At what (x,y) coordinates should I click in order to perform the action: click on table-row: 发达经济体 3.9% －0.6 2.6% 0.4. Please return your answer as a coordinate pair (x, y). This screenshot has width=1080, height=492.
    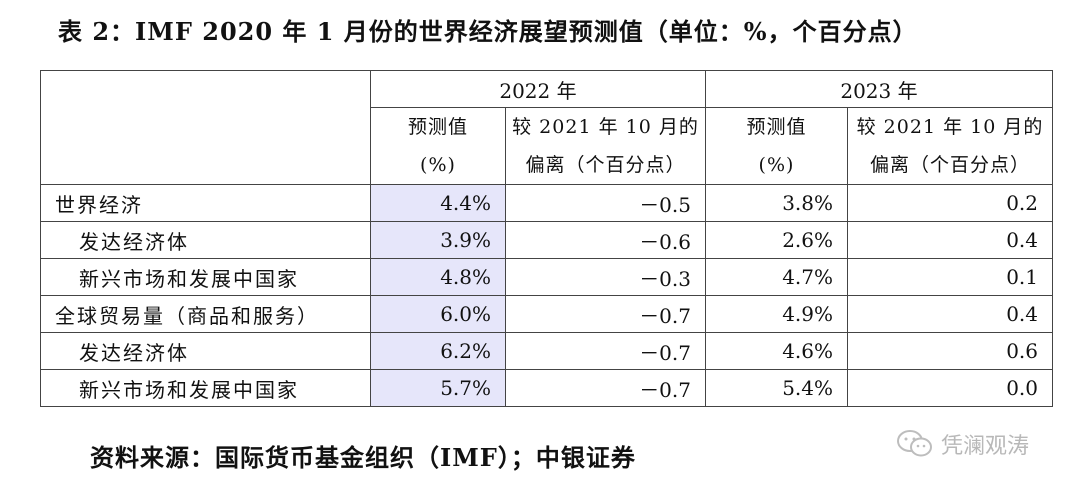
    Looking at the image, I should click on (546, 240).